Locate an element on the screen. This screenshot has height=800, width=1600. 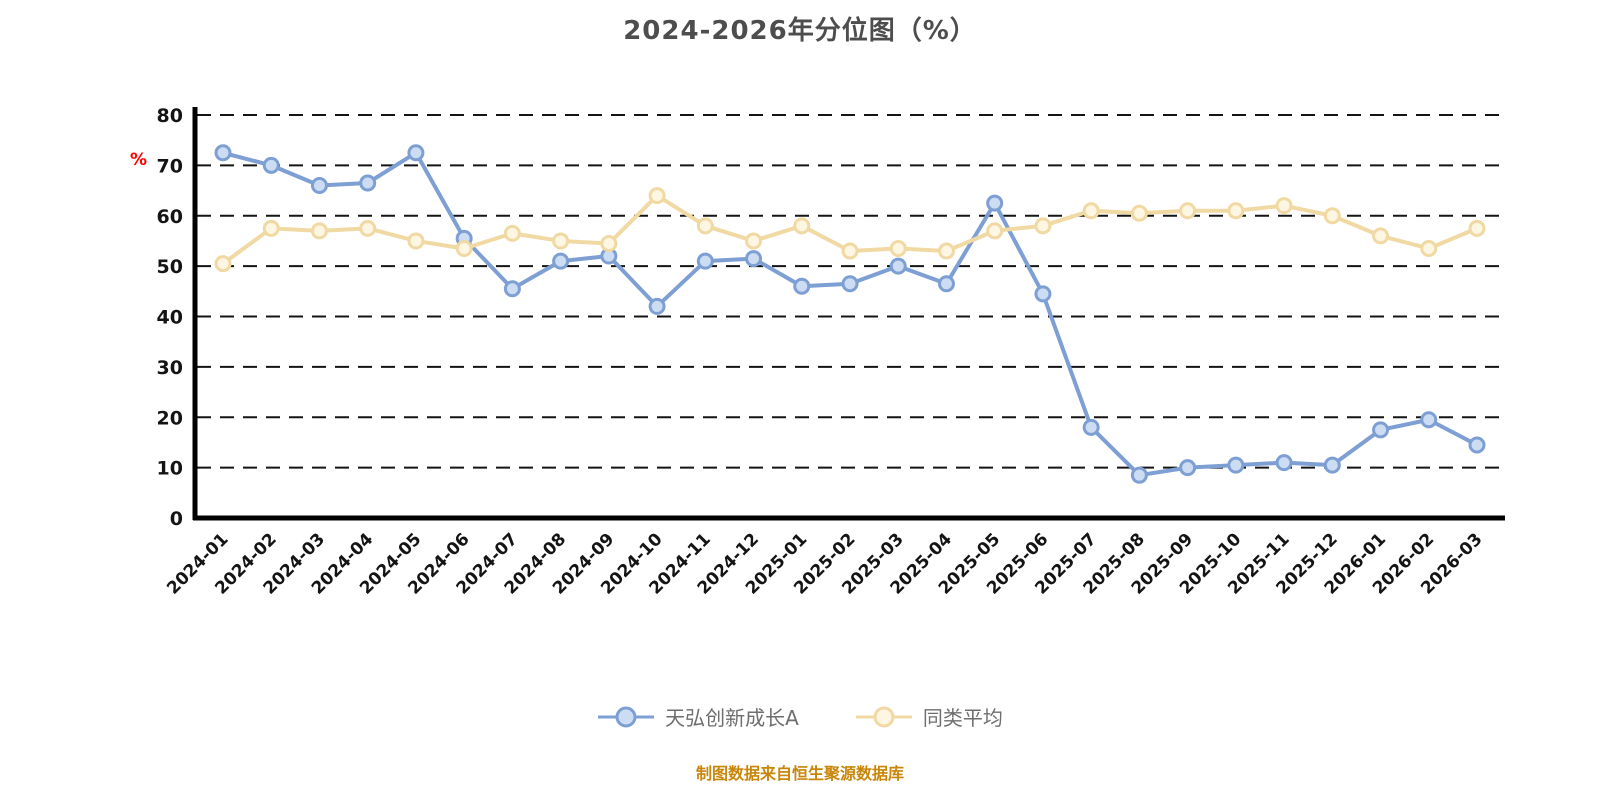
y-axis-unit-label: % is located at coordinates (139, 160).